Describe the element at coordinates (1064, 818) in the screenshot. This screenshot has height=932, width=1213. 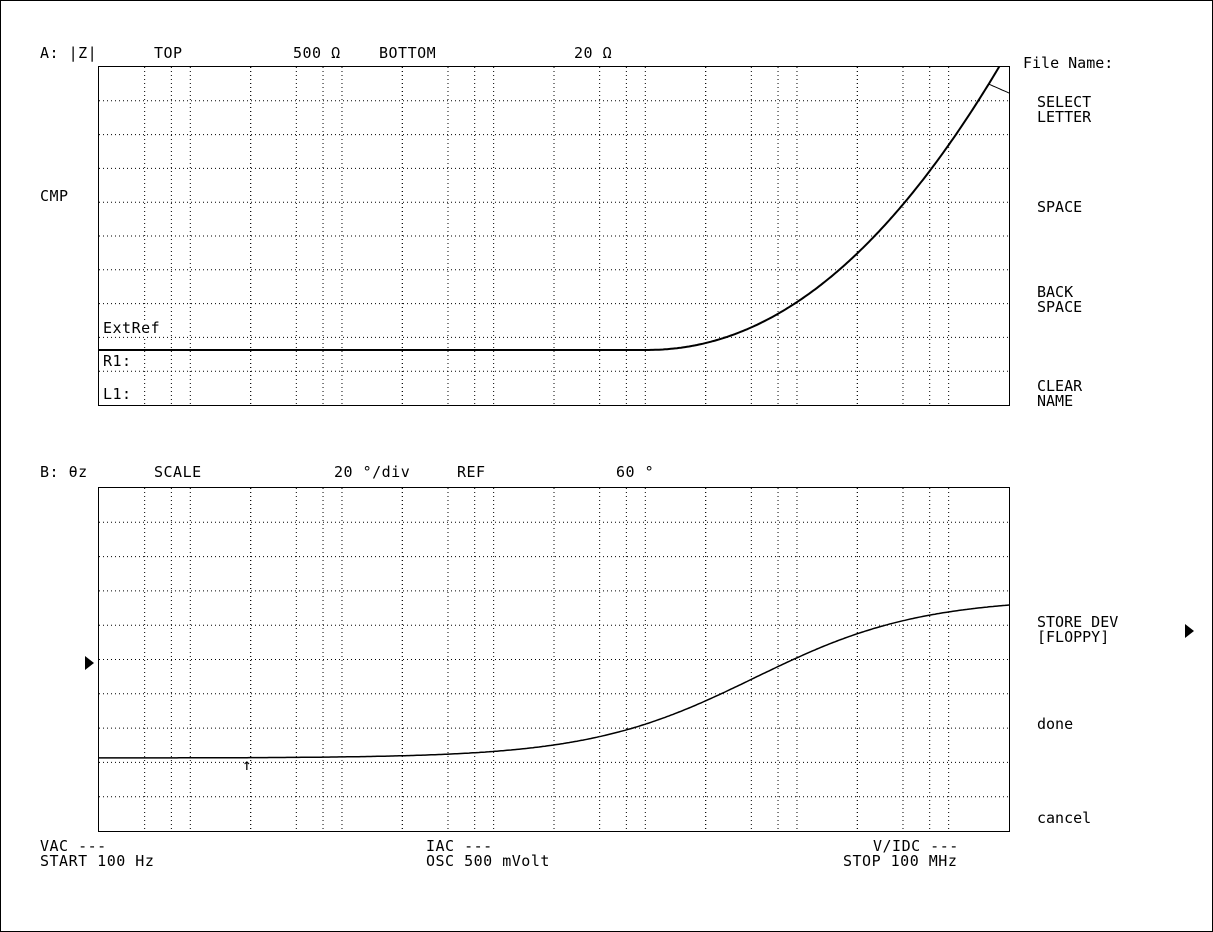
I see `cancel-label: cancel` at that location.